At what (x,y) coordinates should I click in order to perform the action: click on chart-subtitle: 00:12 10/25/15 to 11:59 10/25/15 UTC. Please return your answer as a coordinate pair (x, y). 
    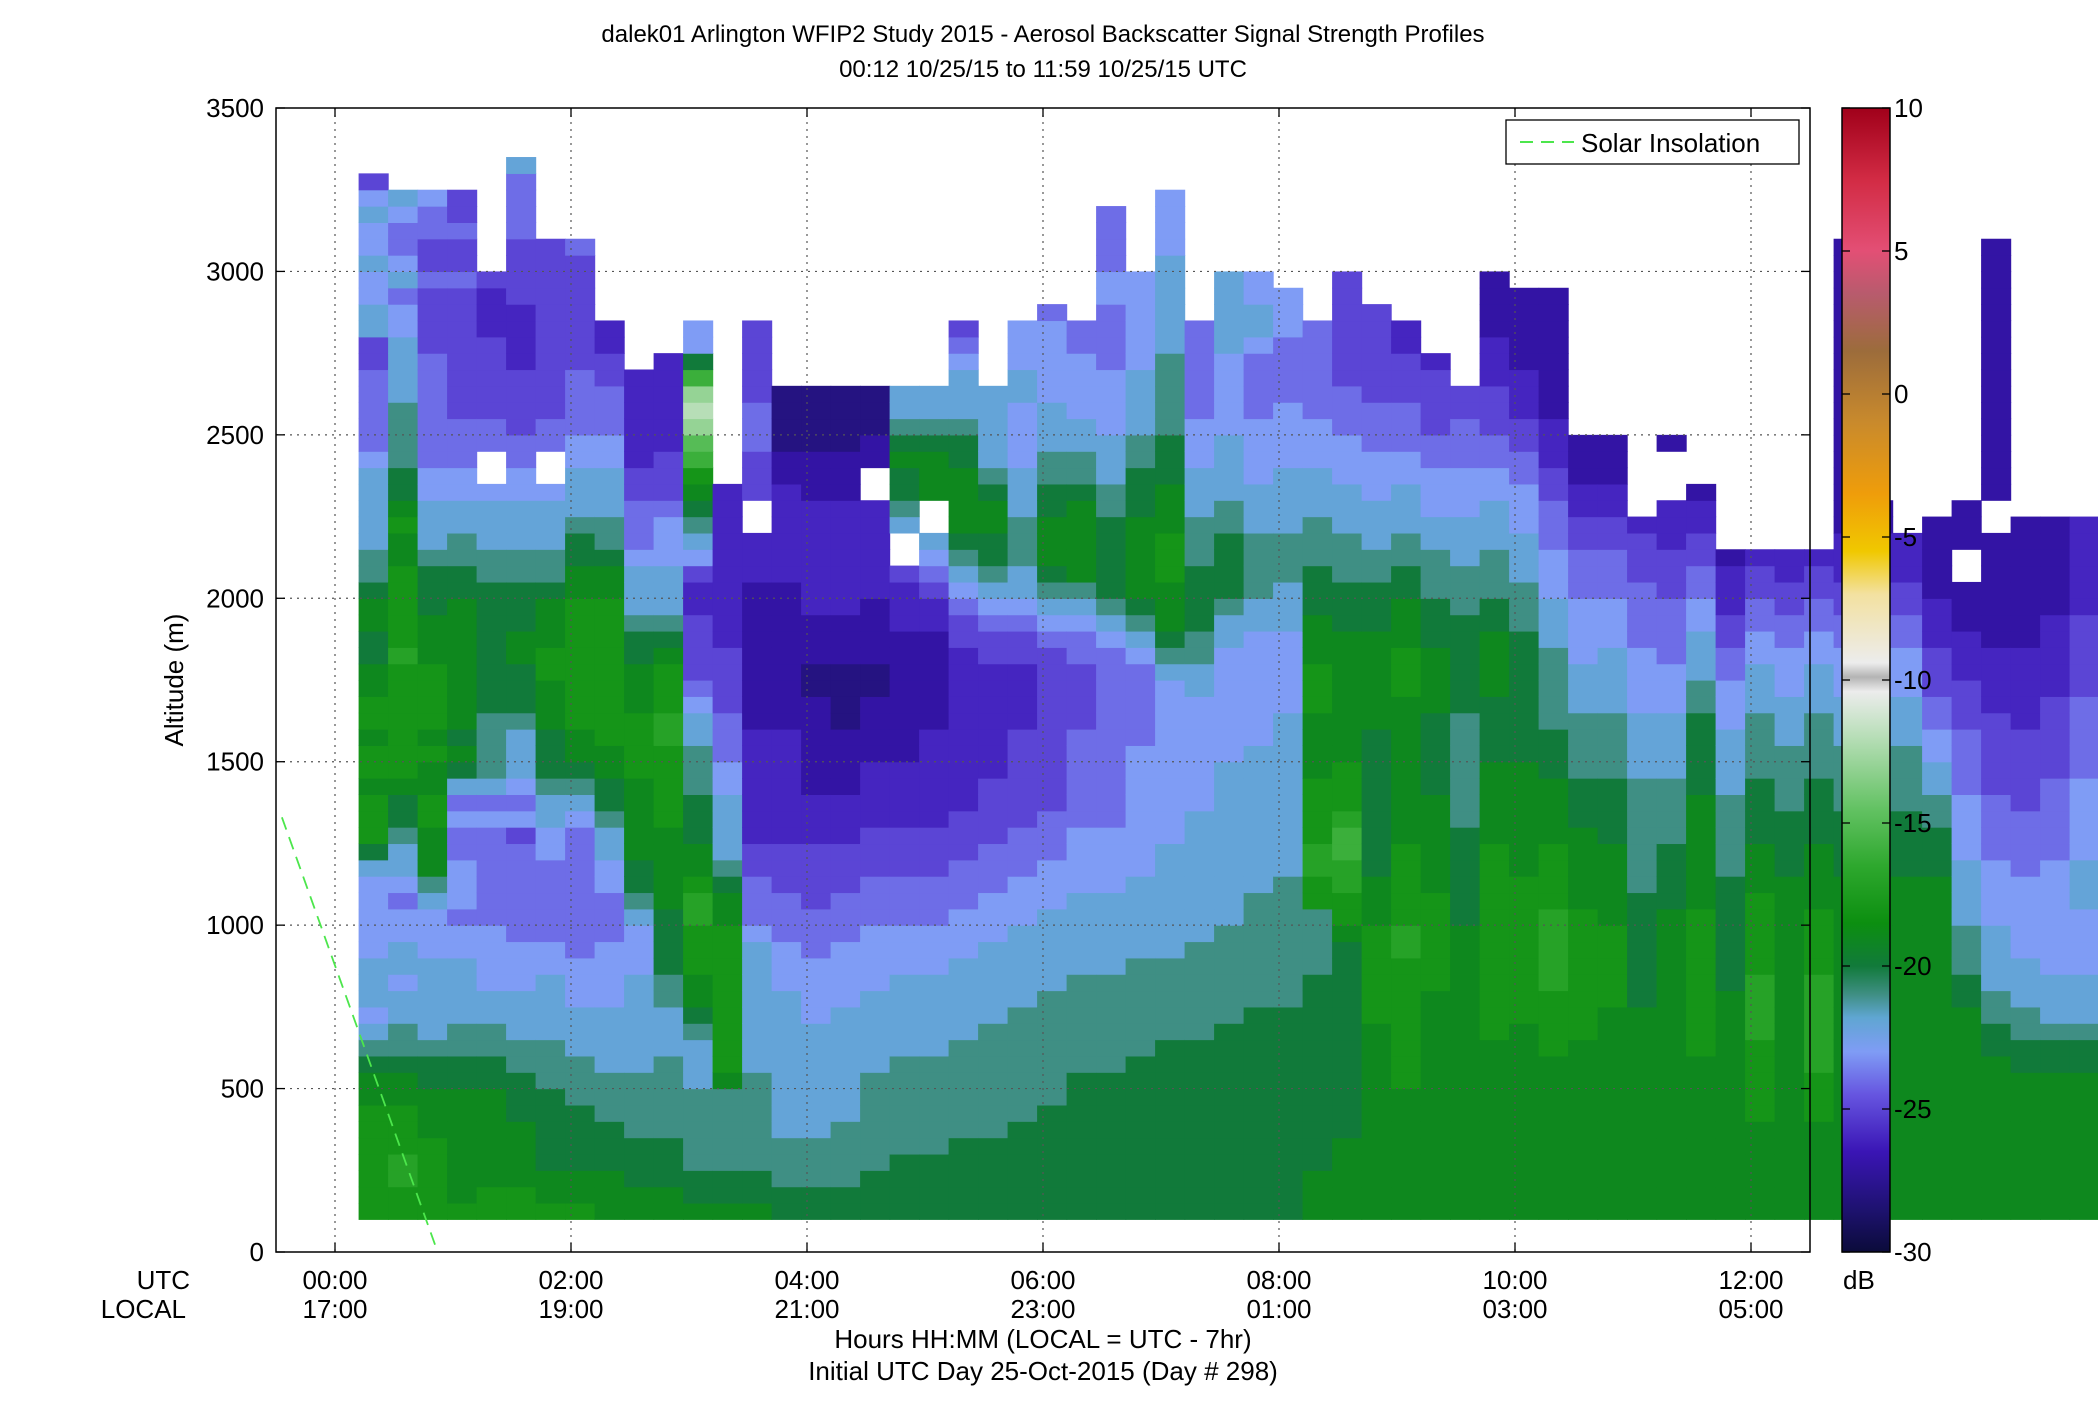
    Looking at the image, I should click on (1043, 69).